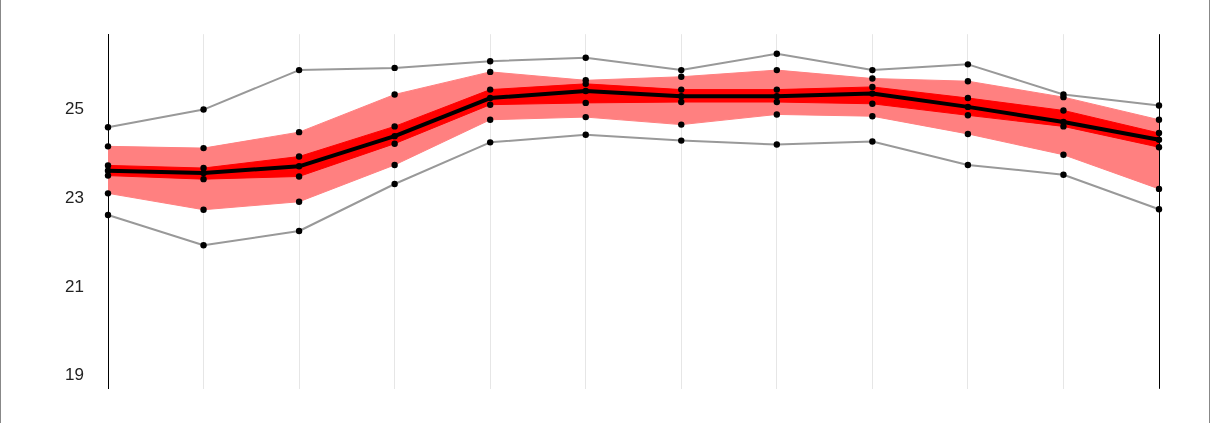 Image resolution: width=1210 pixels, height=423 pixels. What do you see at coordinates (74, 375) in the screenshot?
I see `y-tick-label: 19` at bounding box center [74, 375].